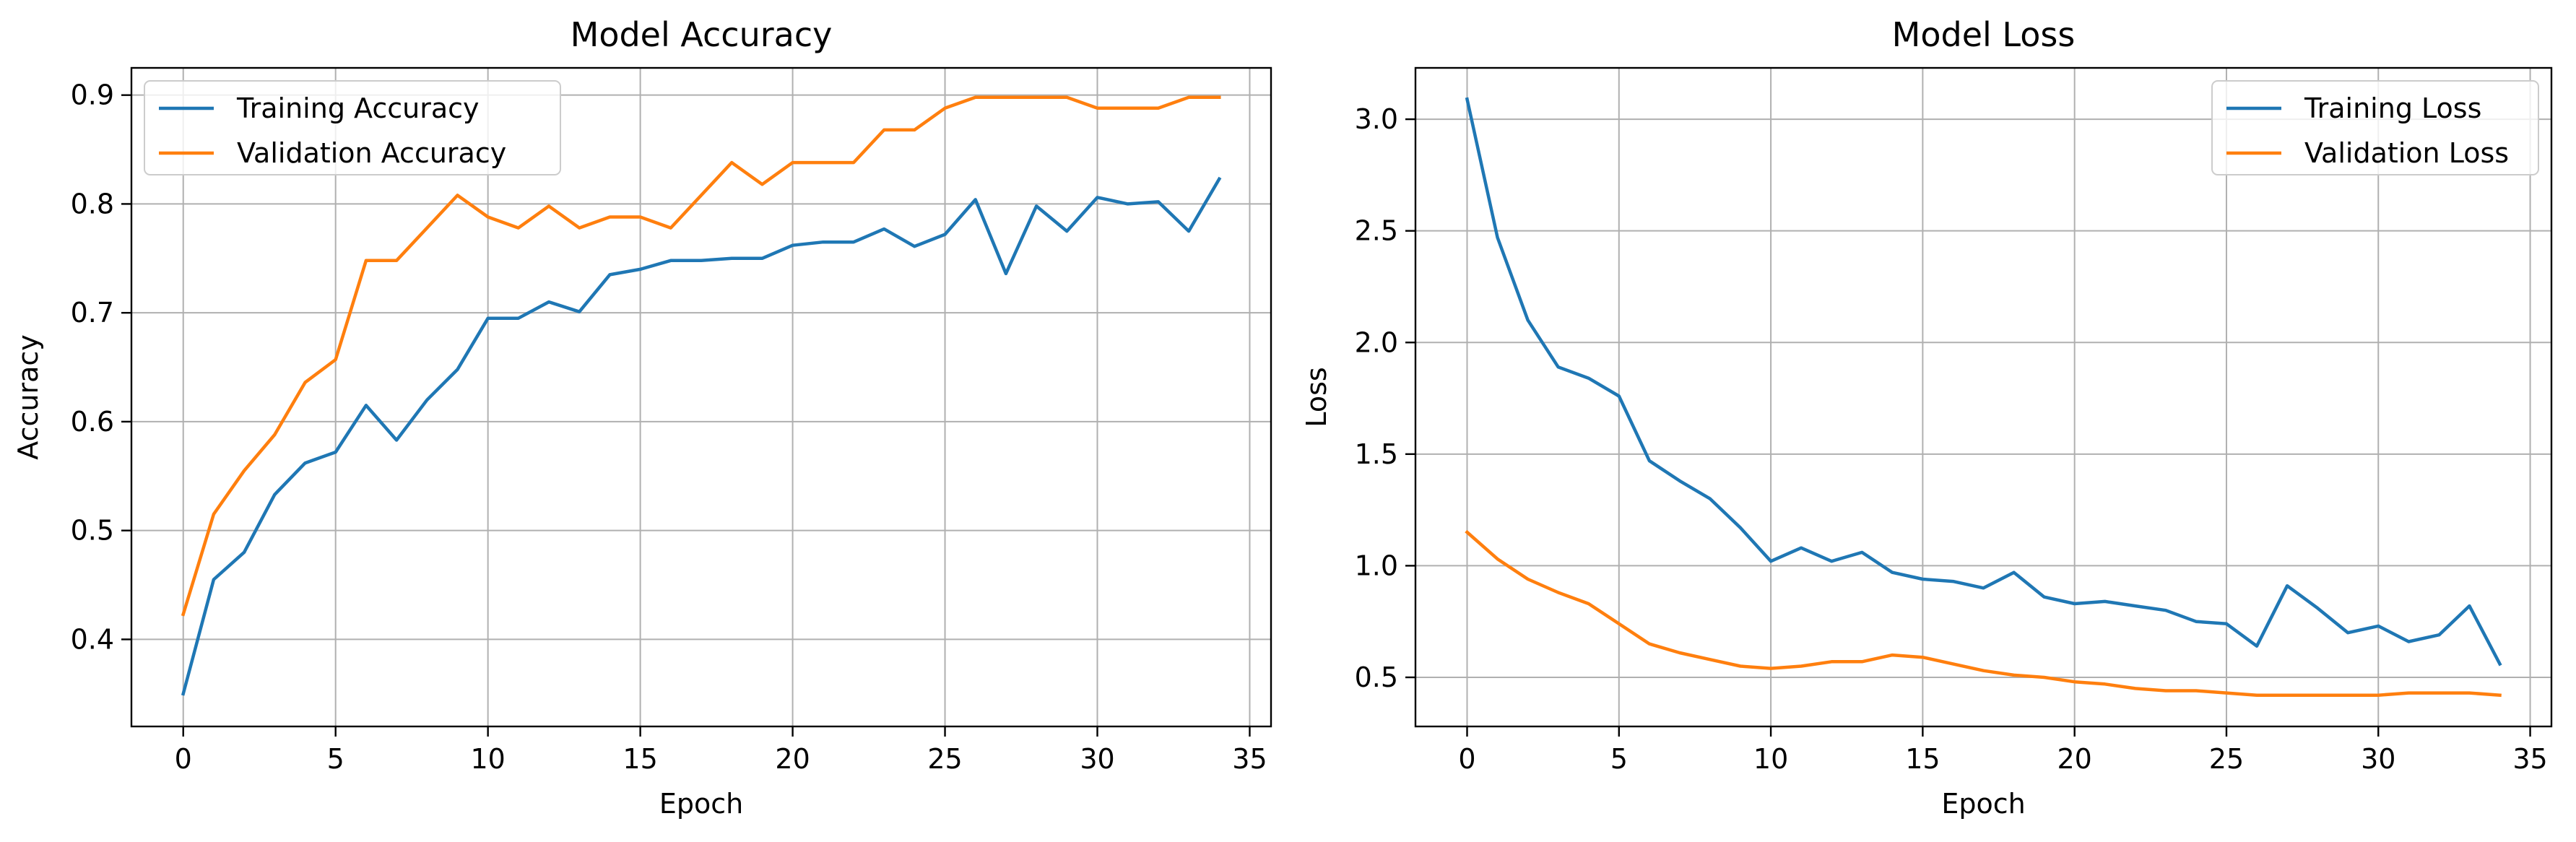  I want to click on legend-label: Training Accuracy, so click(358, 108).